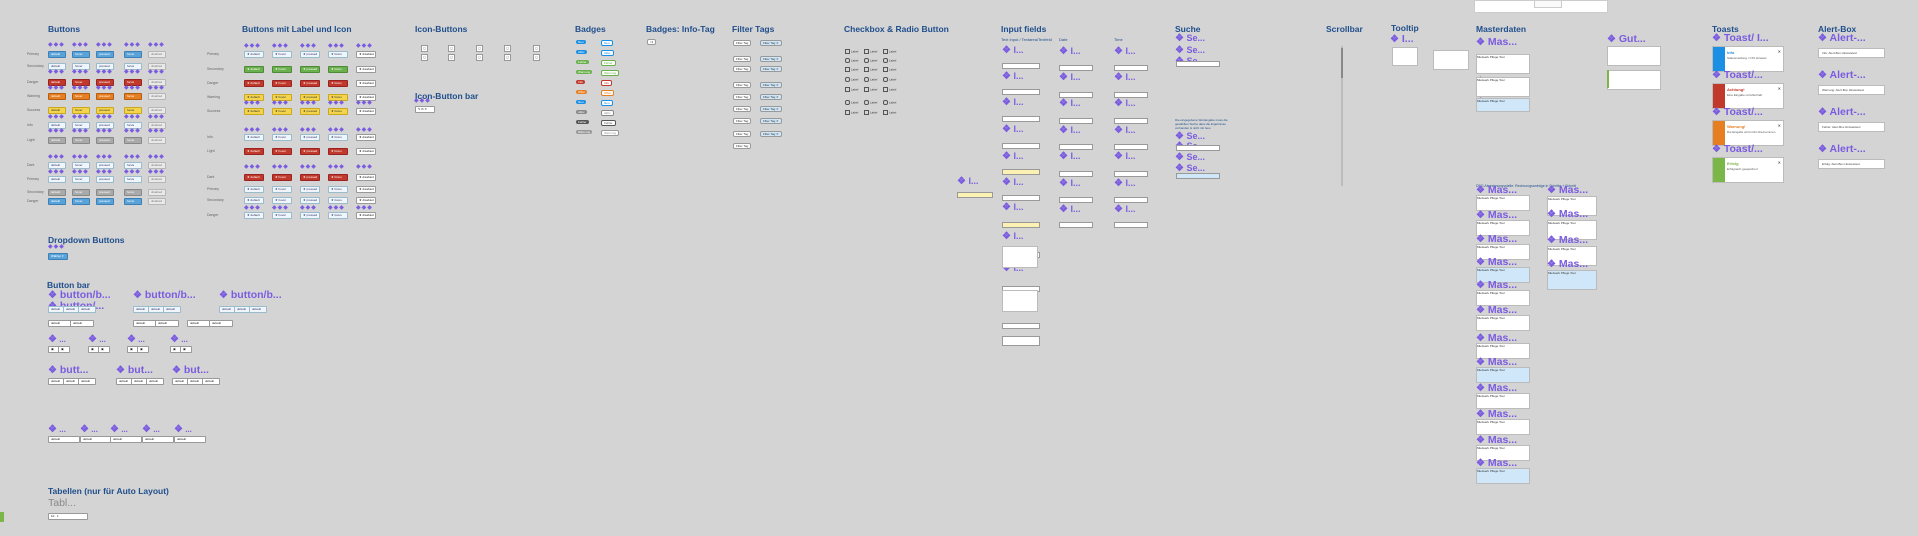 The height and width of the screenshot is (536, 1918). What do you see at coordinates (186, 349) in the screenshot?
I see `button-bar-item: ▣` at bounding box center [186, 349].